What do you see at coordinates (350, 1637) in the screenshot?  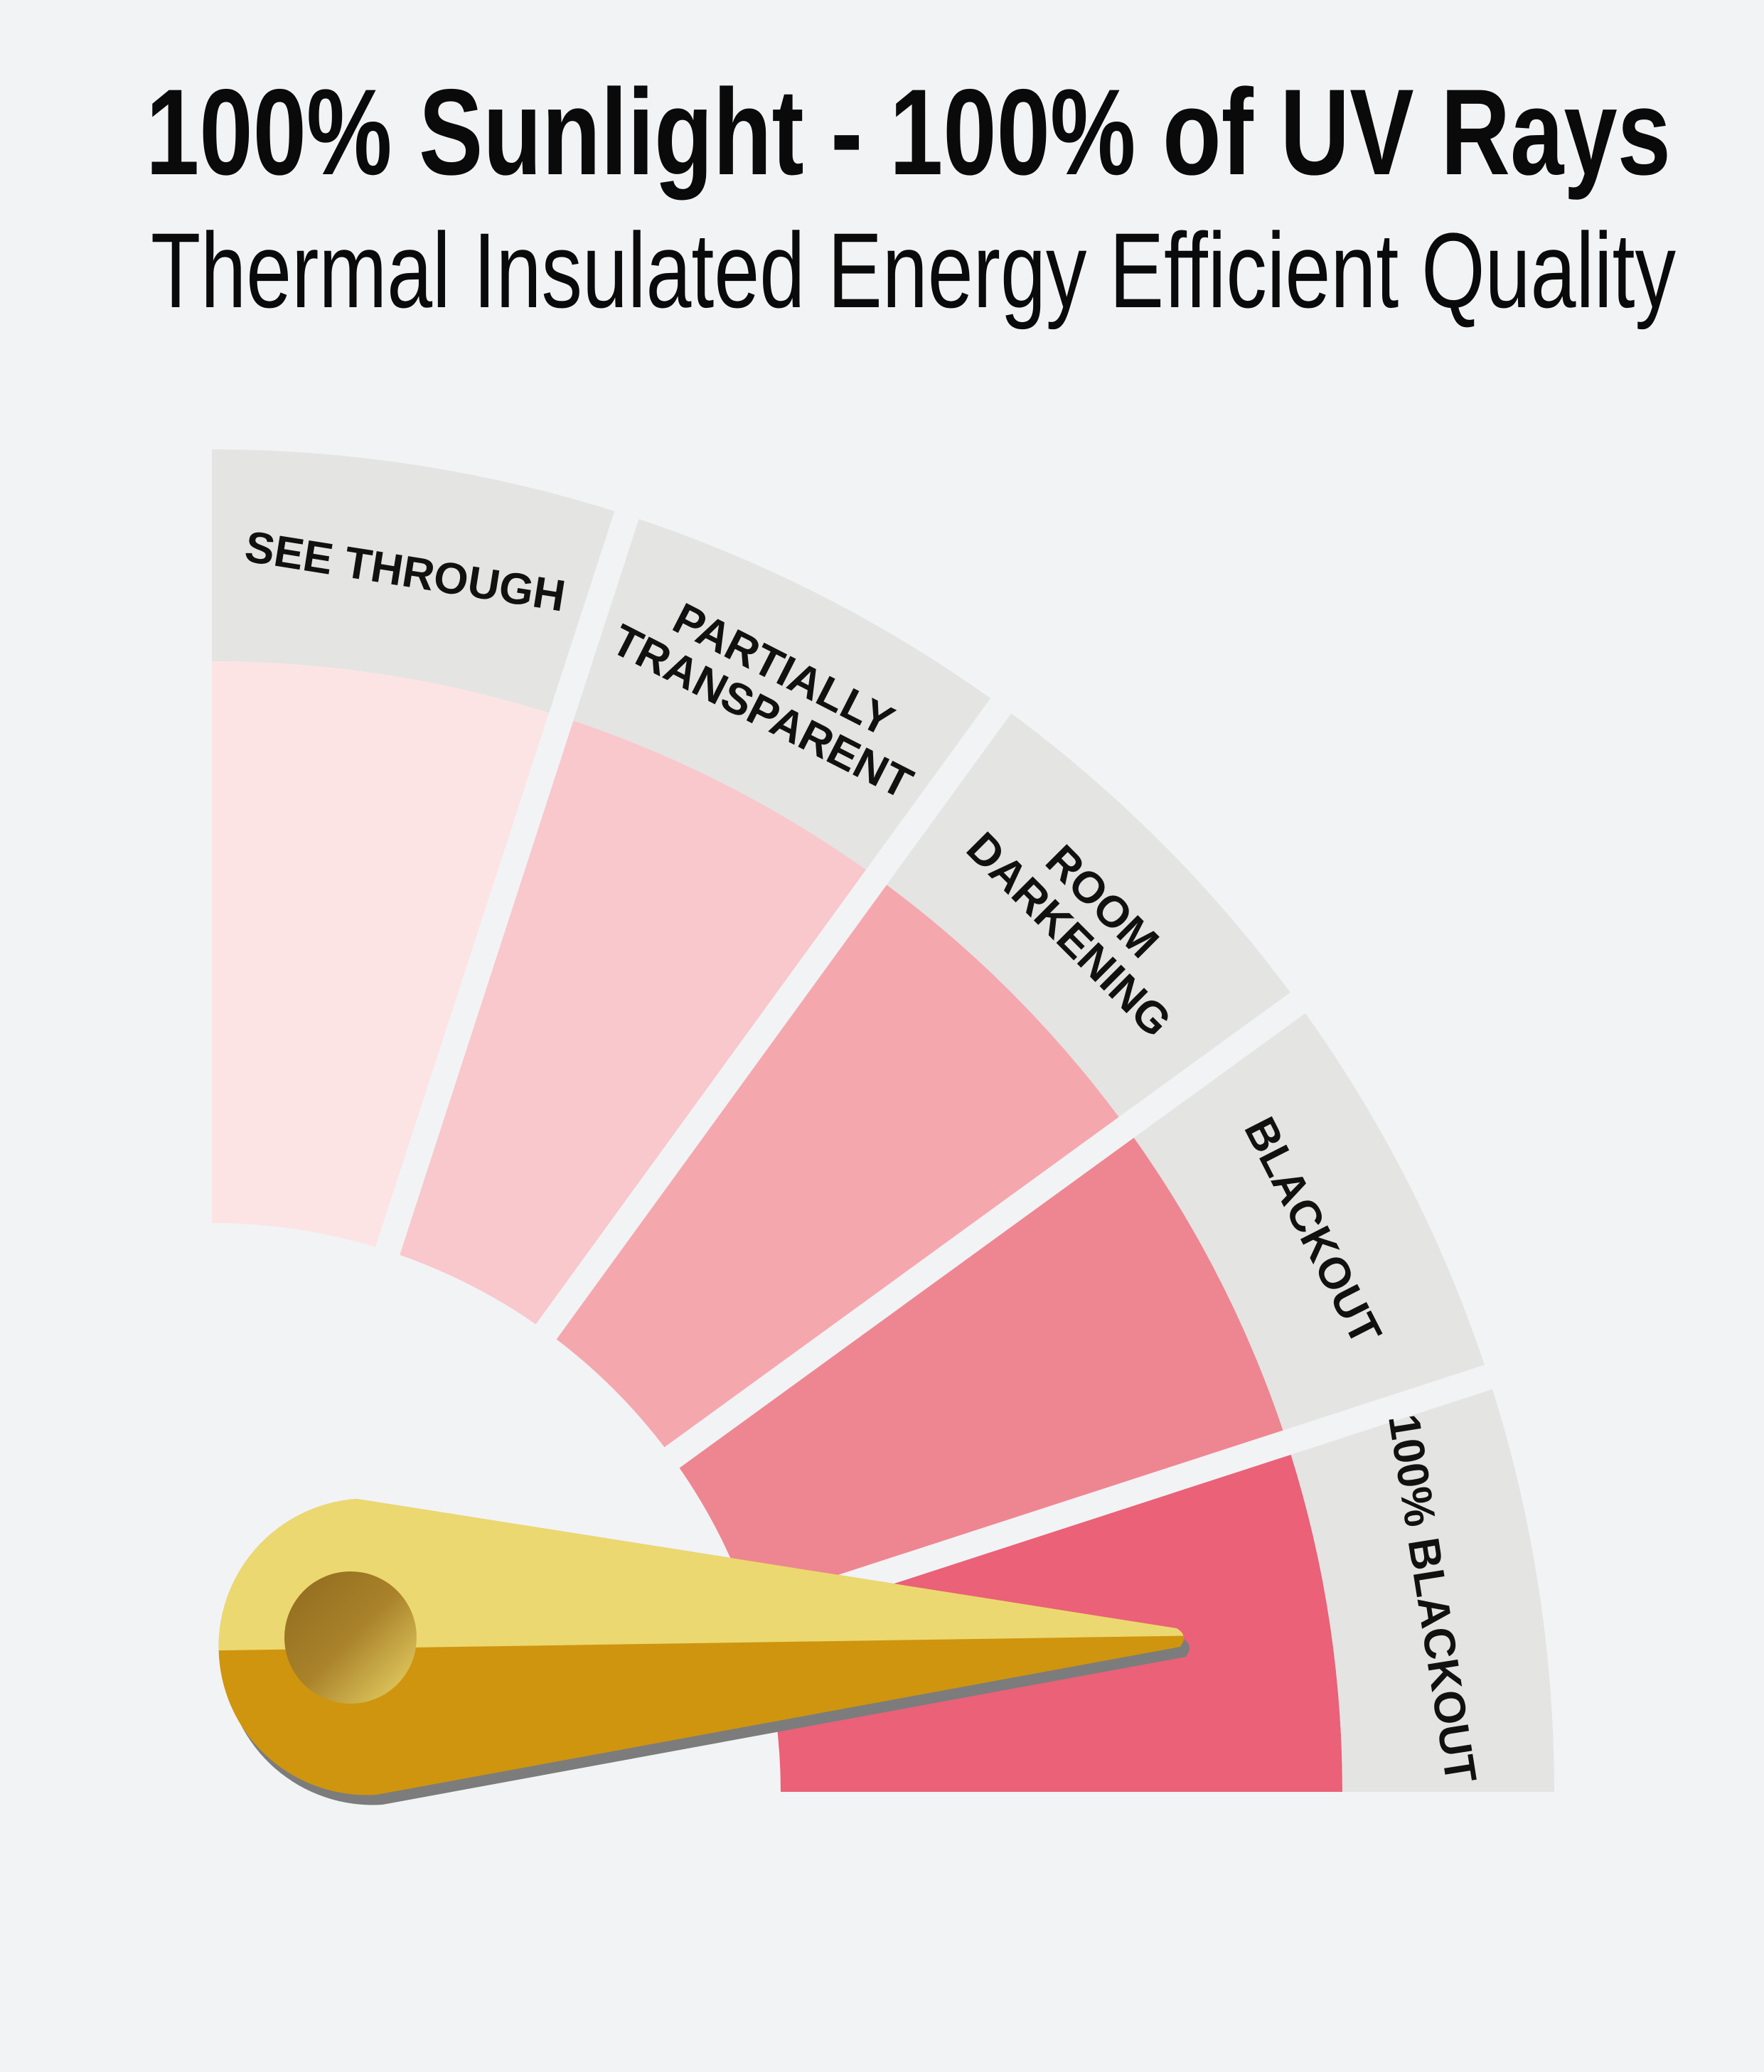 I see `pointer-pivot` at bounding box center [350, 1637].